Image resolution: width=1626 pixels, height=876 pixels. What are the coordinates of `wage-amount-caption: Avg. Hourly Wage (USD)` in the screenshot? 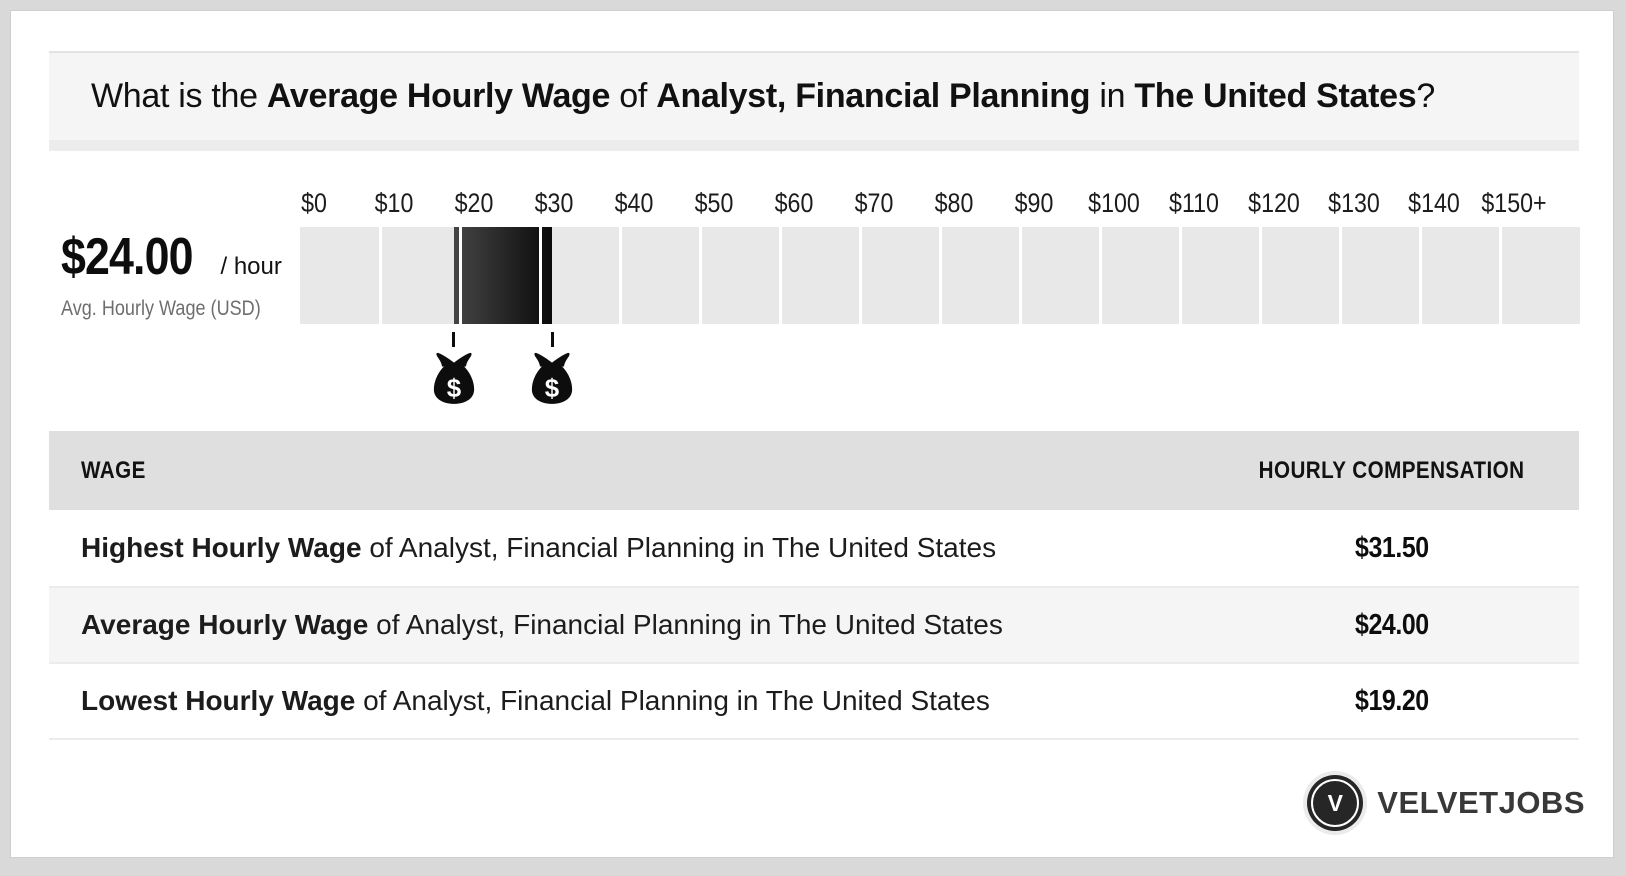 It's located at (161, 308).